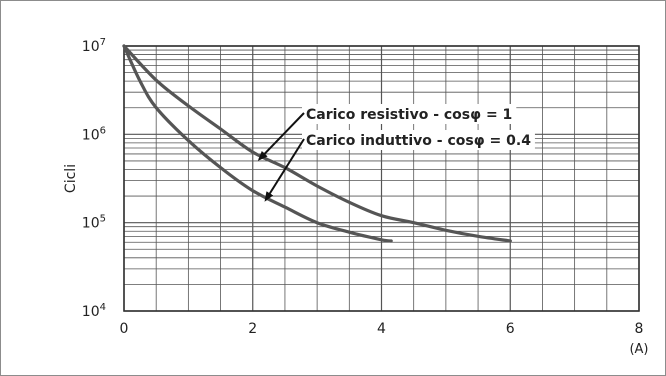  What do you see at coordinates (124, 329) in the screenshot?
I see `x-tick-label: 0` at bounding box center [124, 329].